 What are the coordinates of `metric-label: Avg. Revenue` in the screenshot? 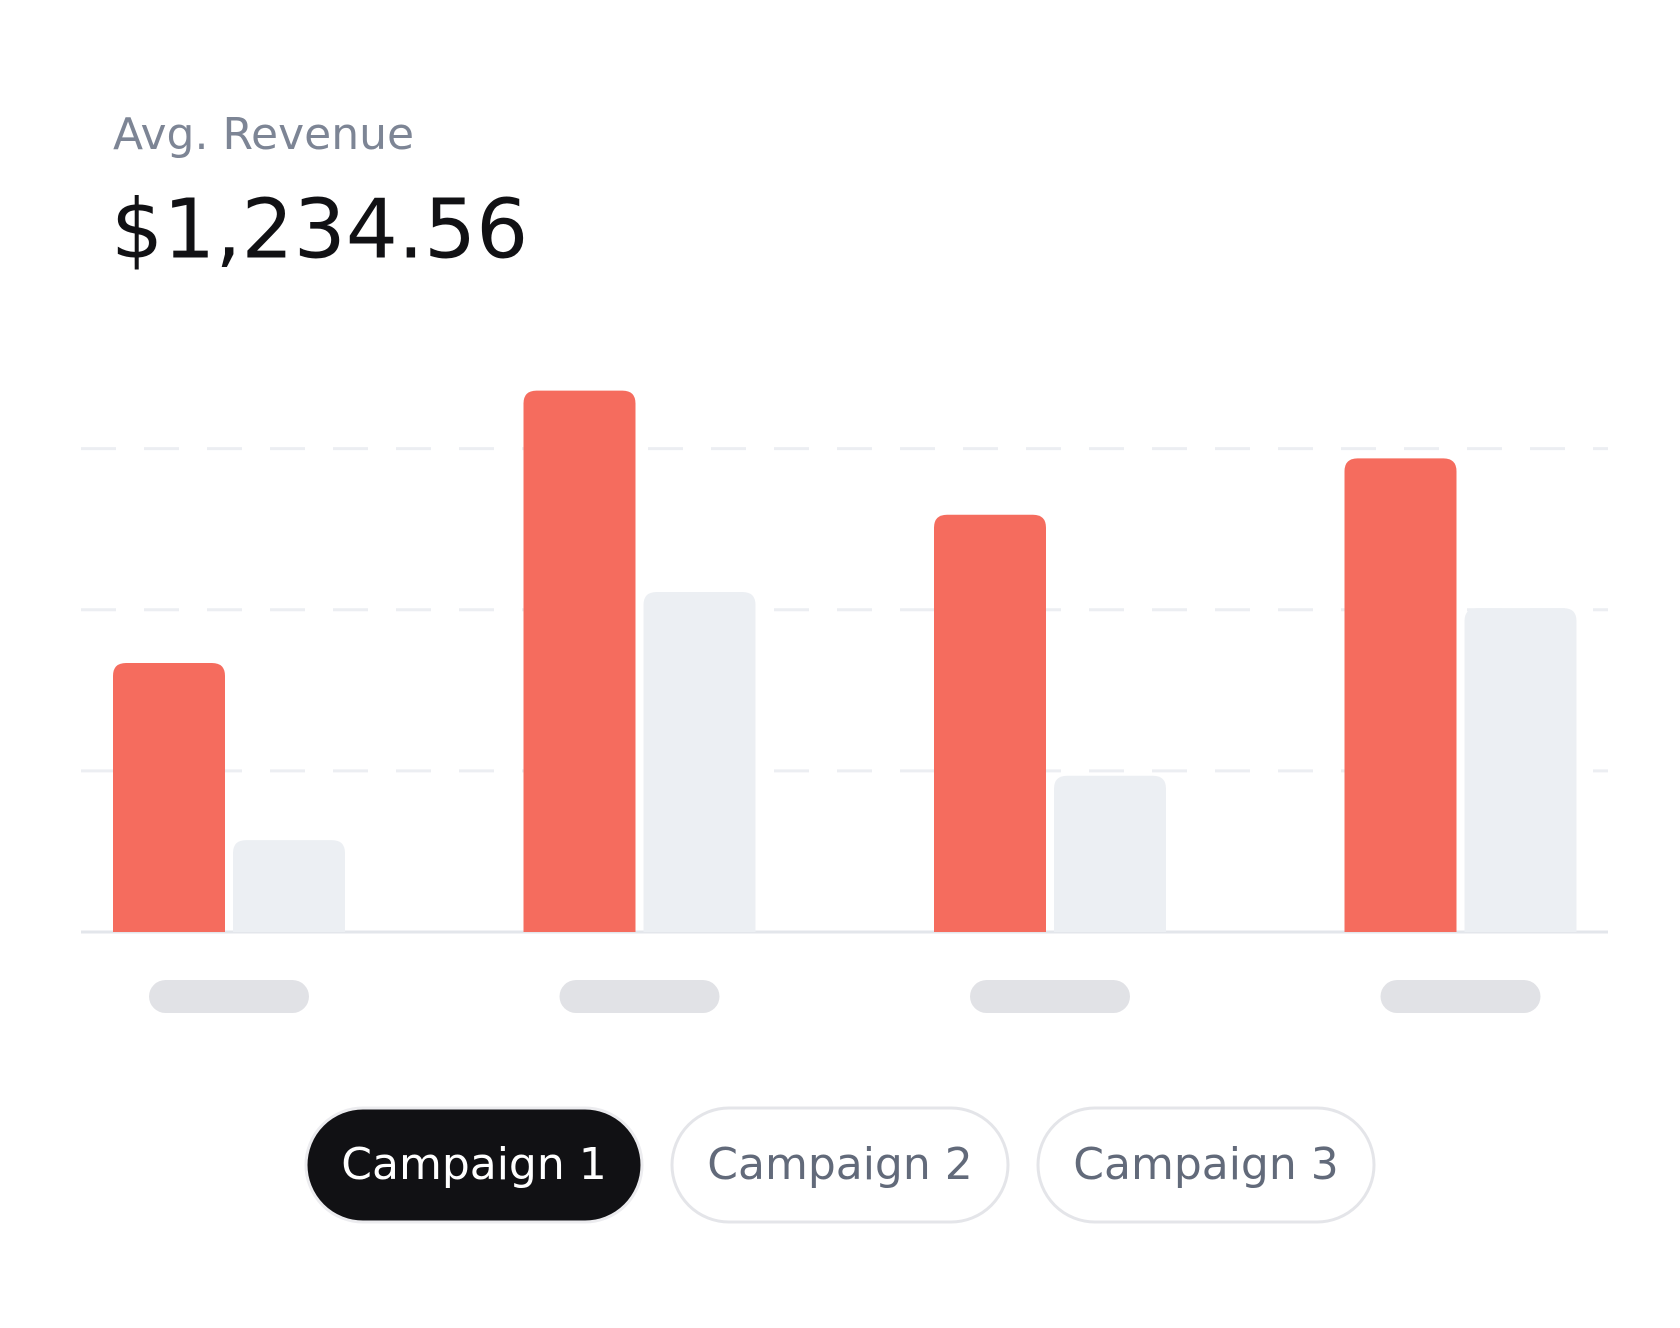 It's located at (263, 134).